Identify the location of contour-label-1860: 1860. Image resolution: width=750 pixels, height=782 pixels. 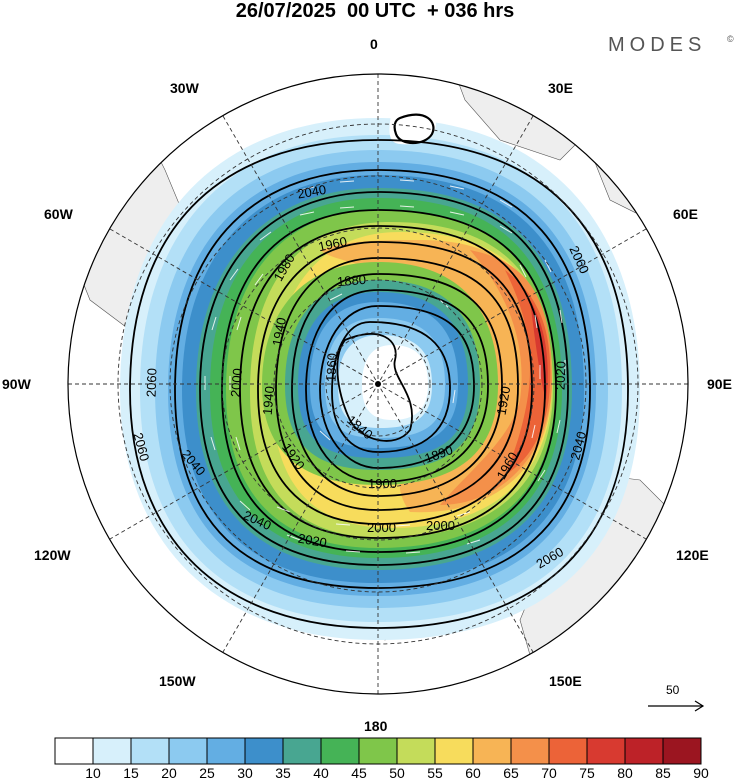
(332, 367).